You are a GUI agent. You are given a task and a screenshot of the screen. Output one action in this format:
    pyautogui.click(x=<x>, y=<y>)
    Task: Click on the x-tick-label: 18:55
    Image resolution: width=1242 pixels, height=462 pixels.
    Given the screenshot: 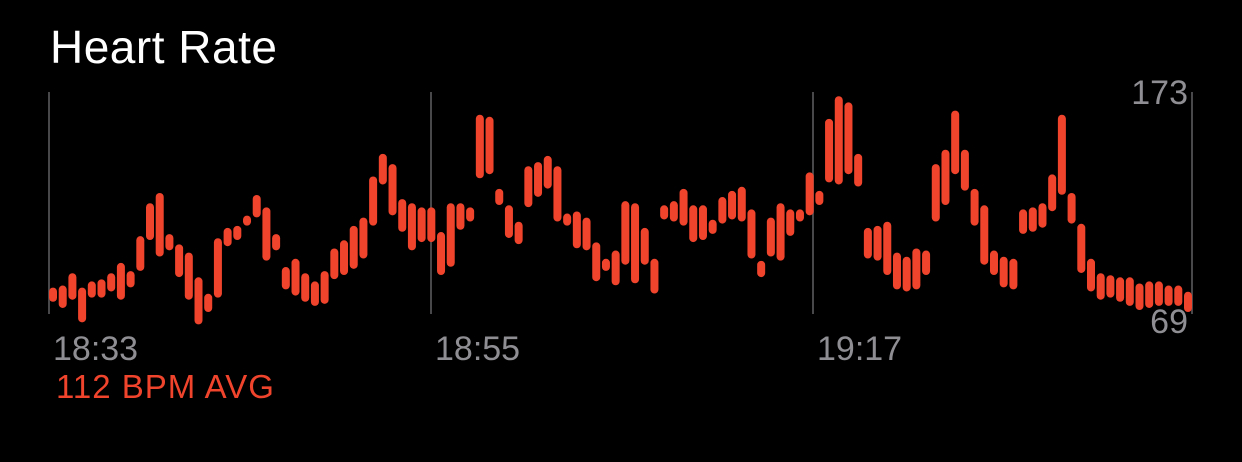 What is the action you would take?
    pyautogui.click(x=477, y=349)
    